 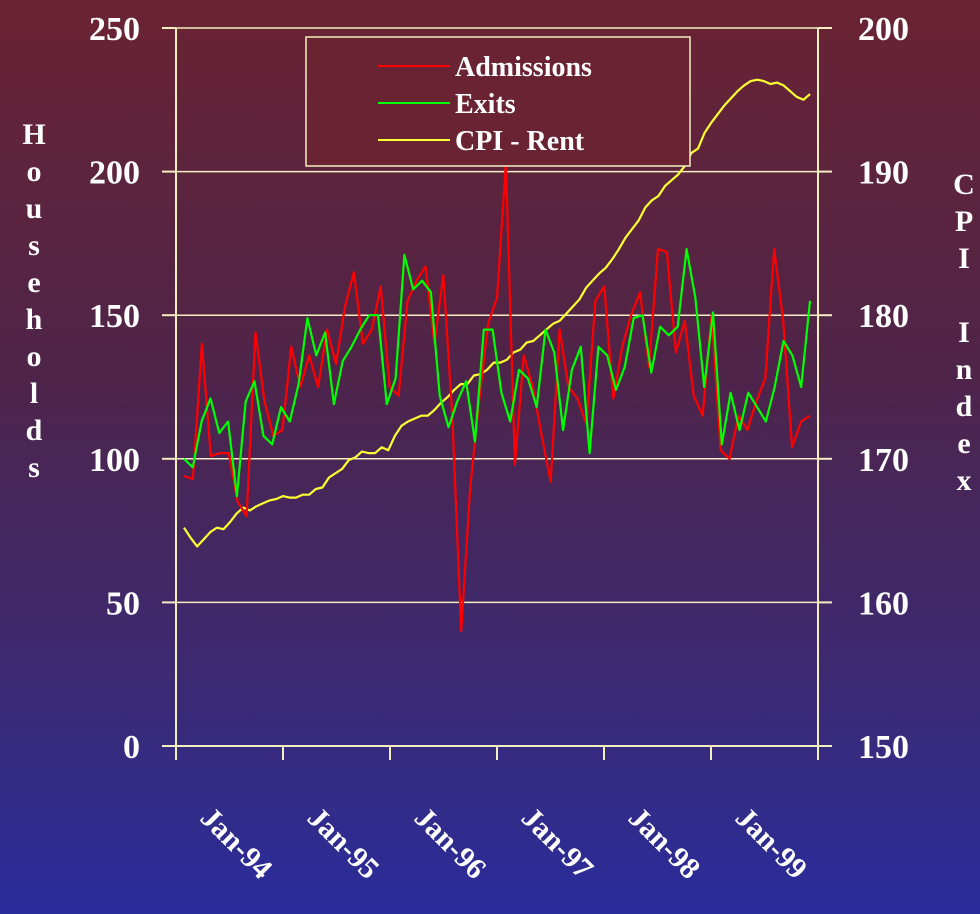 I want to click on right-tick-labels: 150 160 170 180 190 200, so click(x=883, y=388).